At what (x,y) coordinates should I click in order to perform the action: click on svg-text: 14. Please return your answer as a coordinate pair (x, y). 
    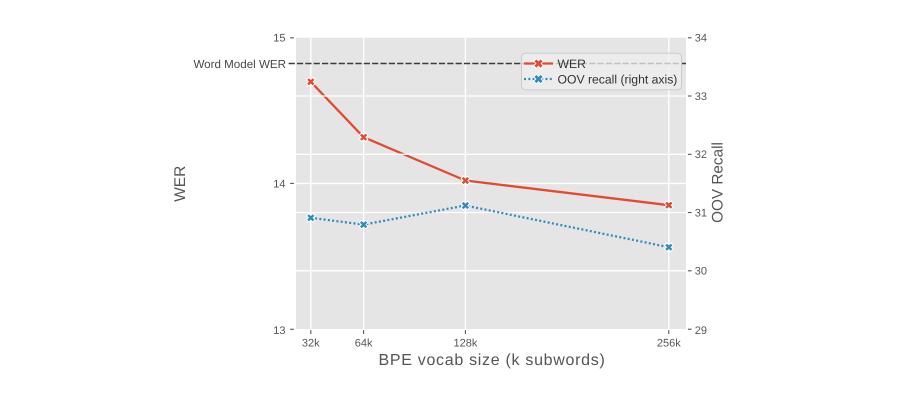
    Looking at the image, I should click on (279, 184).